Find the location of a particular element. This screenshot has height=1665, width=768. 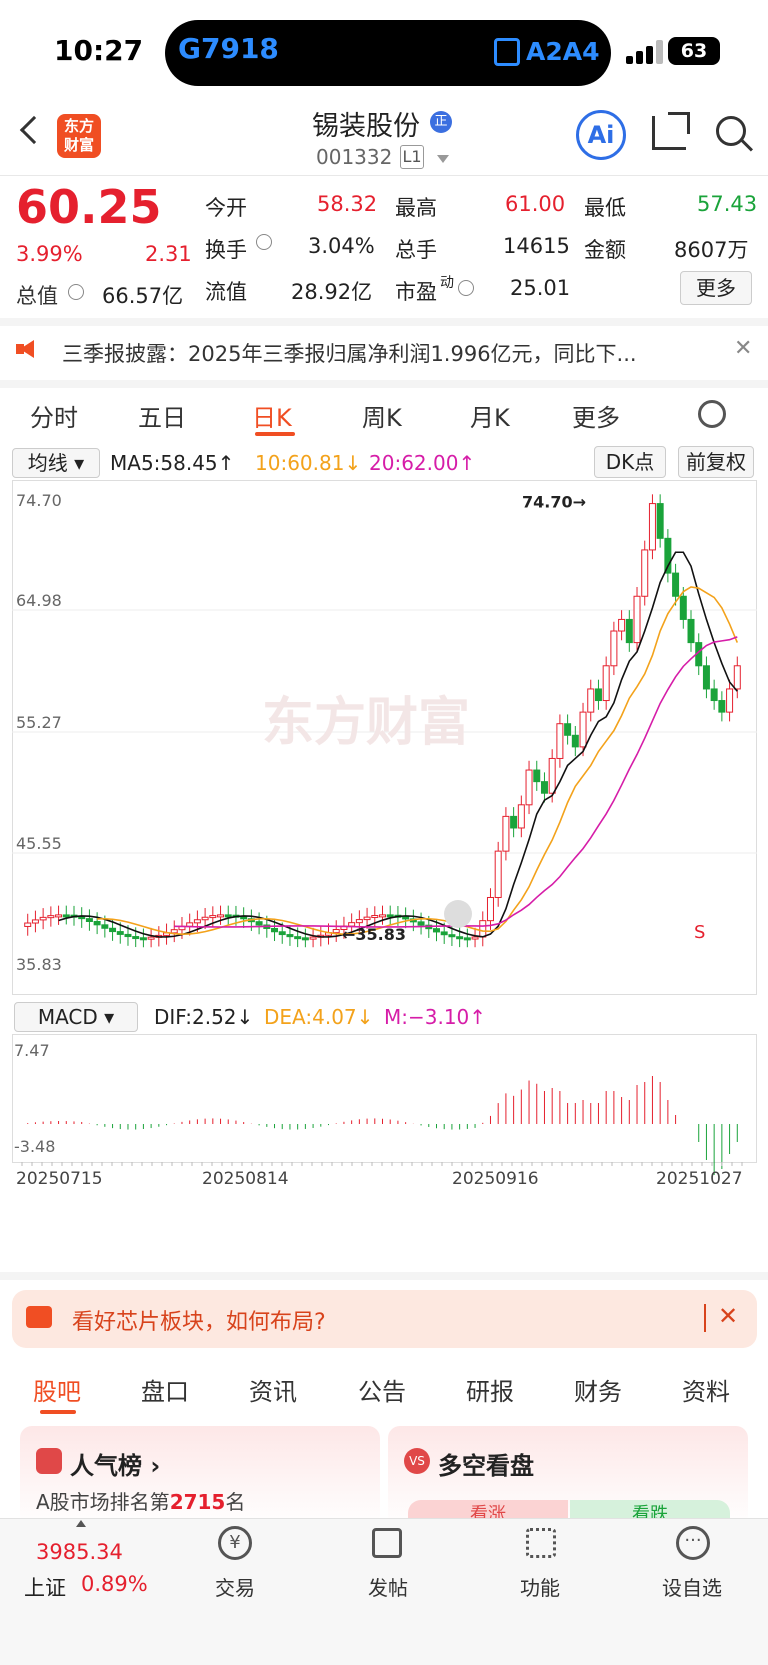

grid-icon is located at coordinates (541, 1543).